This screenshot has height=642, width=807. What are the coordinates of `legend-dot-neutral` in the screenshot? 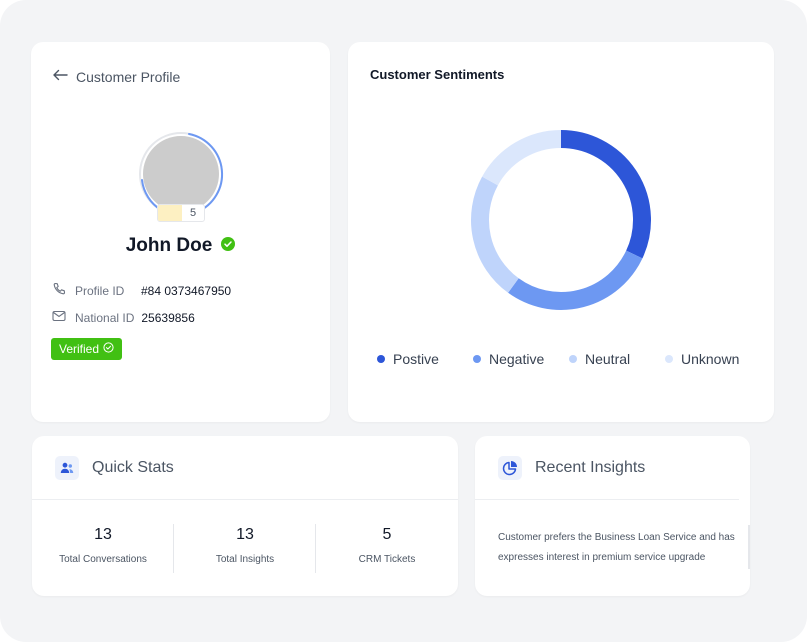 It's located at (573, 359).